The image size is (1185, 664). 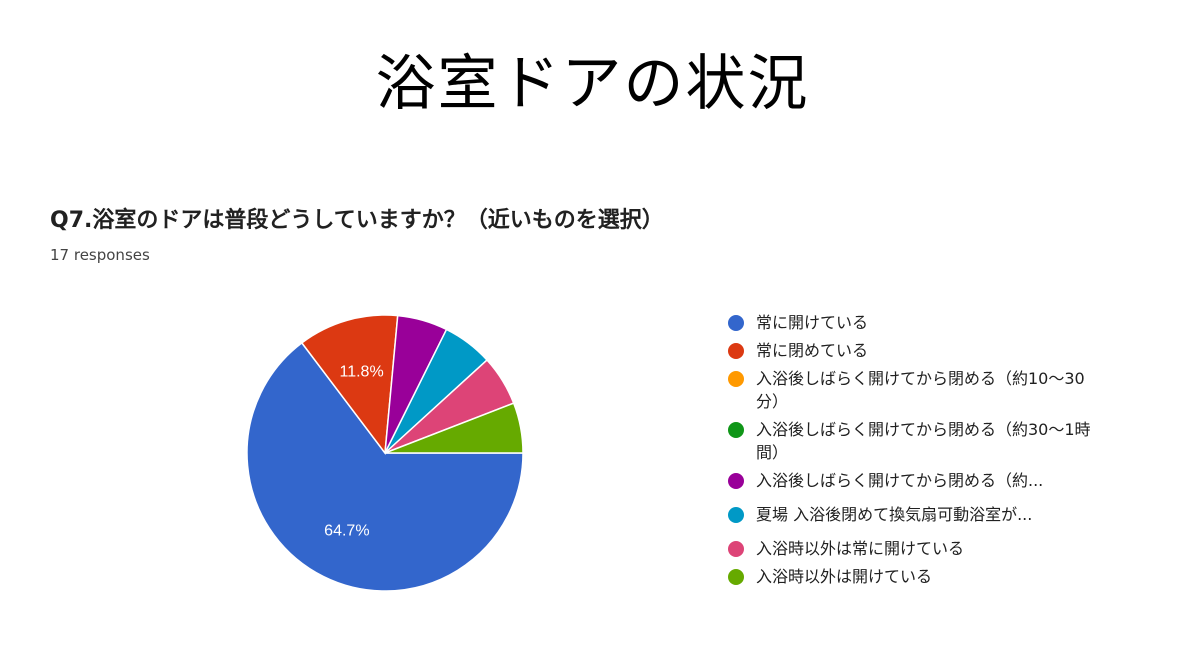 I want to click on slide-title: 浴室ドアの状況, so click(x=592, y=84).